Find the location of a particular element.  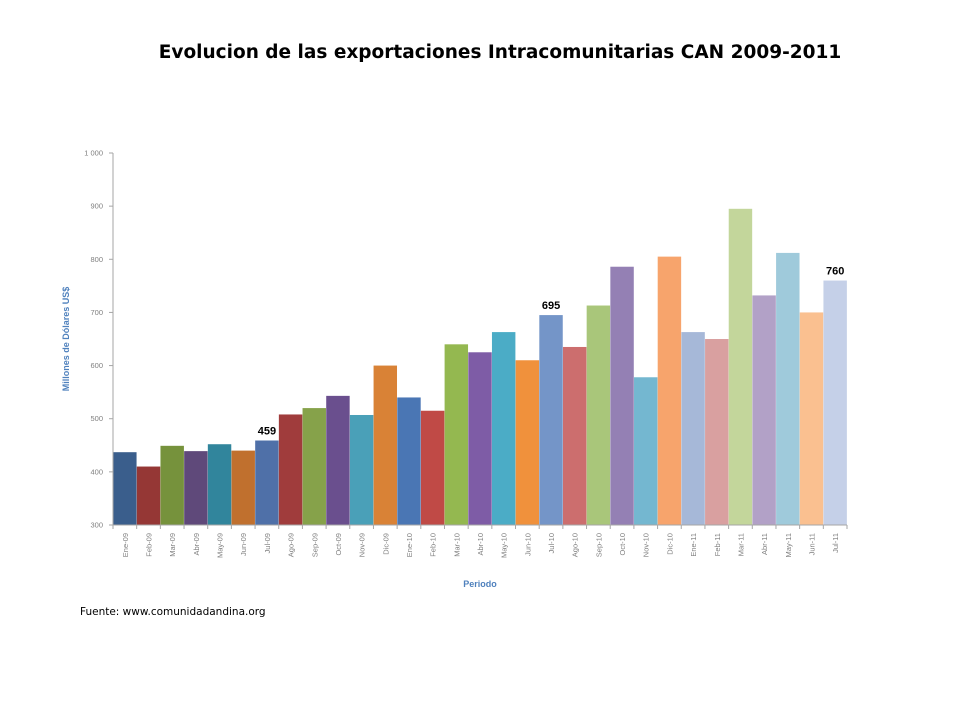

x-tick-label: Abr-10 is located at coordinates (480, 544).